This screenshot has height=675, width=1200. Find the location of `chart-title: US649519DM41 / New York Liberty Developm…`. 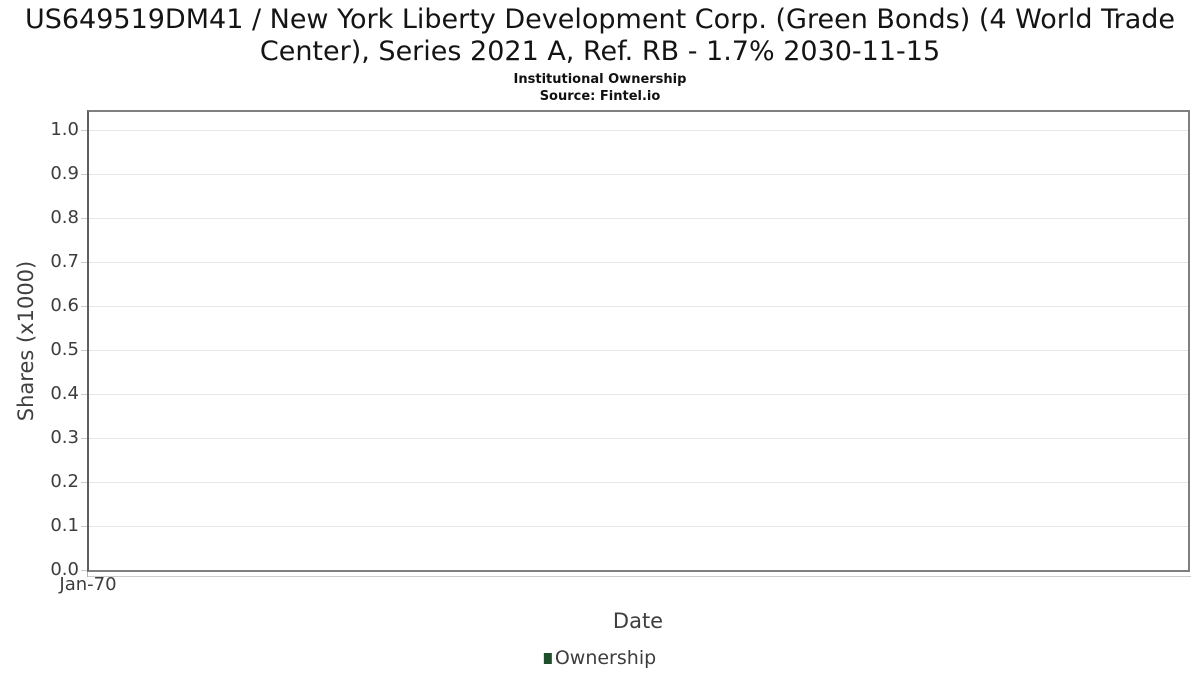

chart-title: US649519DM41 / New York Liberty Developm… is located at coordinates (600, 35).